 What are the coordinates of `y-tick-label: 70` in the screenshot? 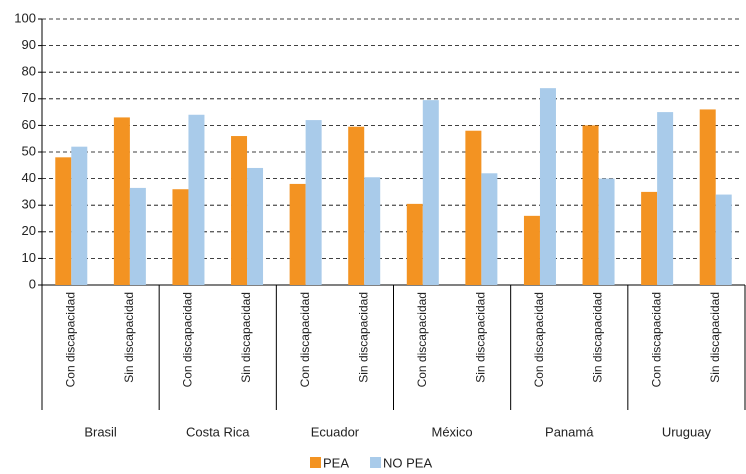 It's located at (29, 97).